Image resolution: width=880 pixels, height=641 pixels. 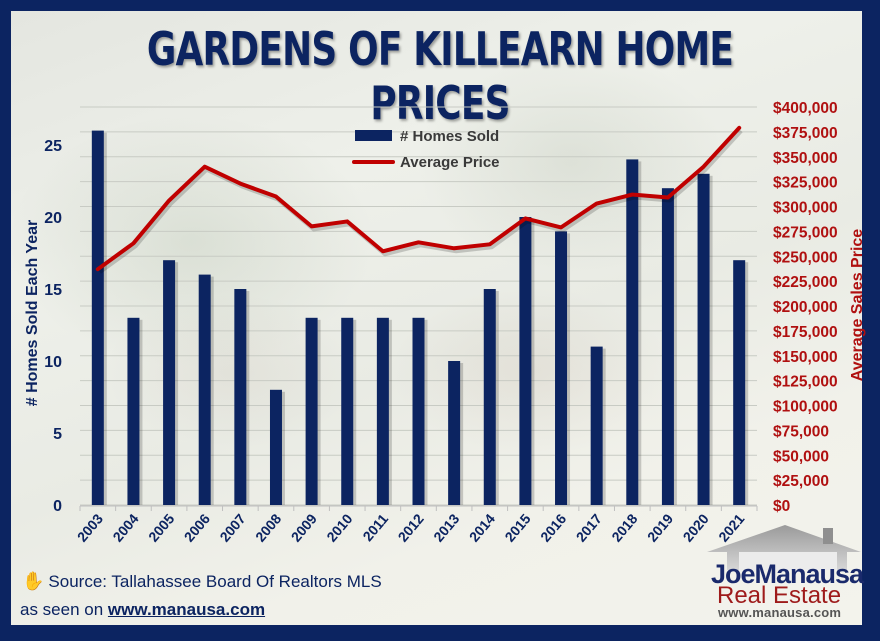 I want to click on right-axis-tick: $325,000, so click(x=805, y=183).